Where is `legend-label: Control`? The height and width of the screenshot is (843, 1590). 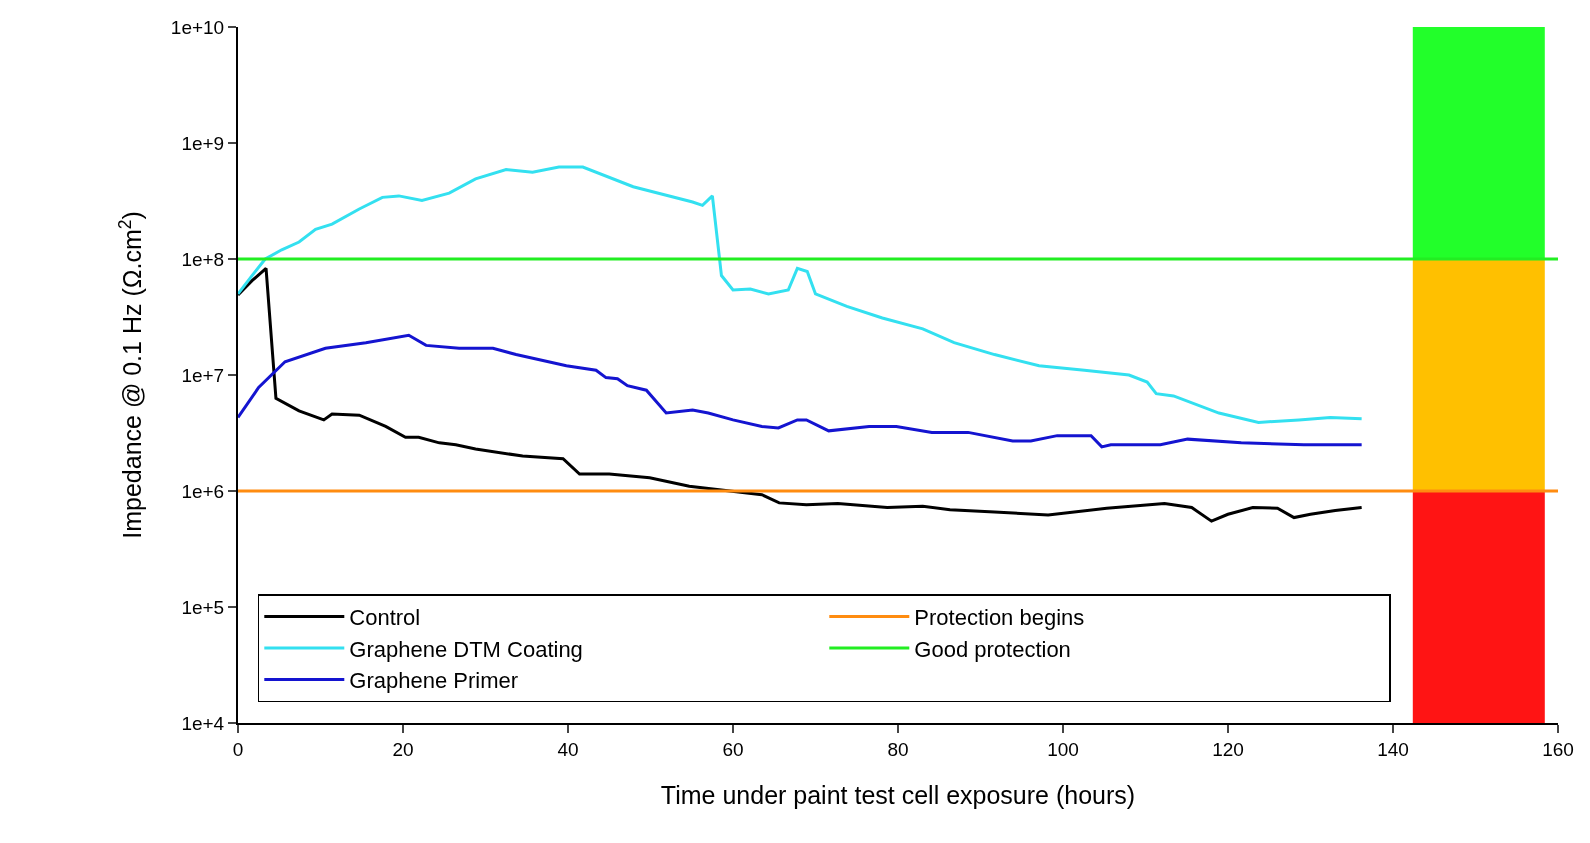
legend-label: Control is located at coordinates (385, 617).